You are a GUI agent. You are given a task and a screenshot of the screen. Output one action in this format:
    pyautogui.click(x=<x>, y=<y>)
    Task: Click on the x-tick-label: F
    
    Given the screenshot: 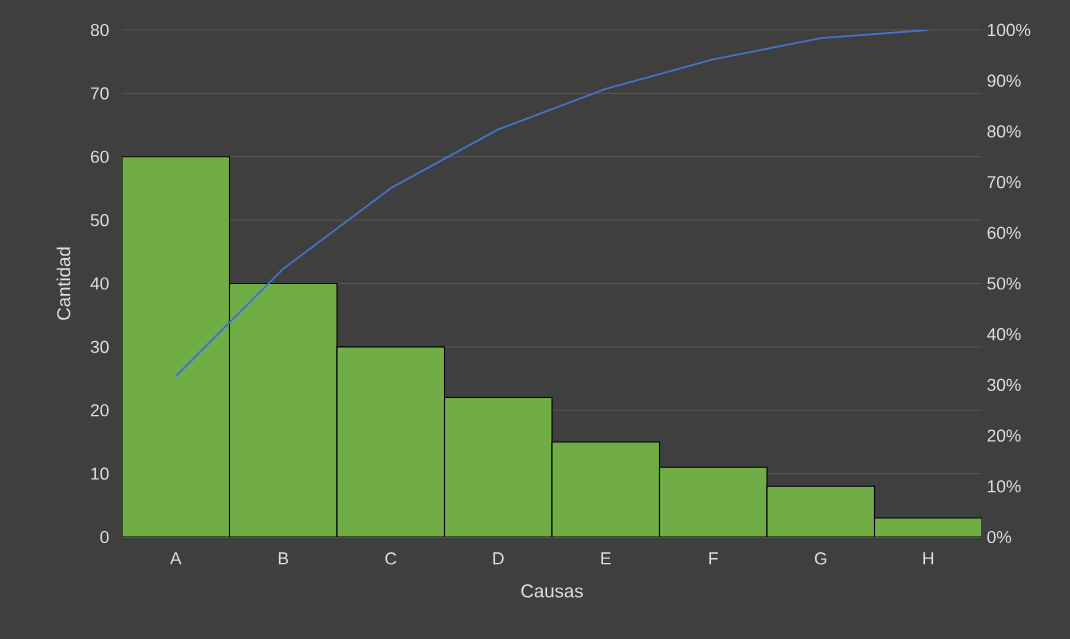 What is the action you would take?
    pyautogui.click(x=713, y=558)
    